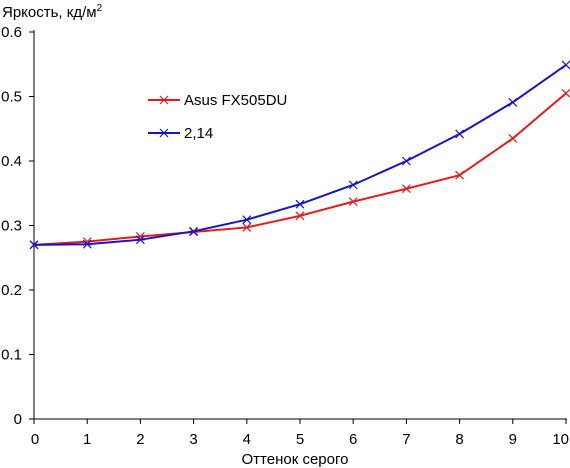 This screenshot has width=570, height=468. I want to click on x-tick-label: 5, so click(300, 439).